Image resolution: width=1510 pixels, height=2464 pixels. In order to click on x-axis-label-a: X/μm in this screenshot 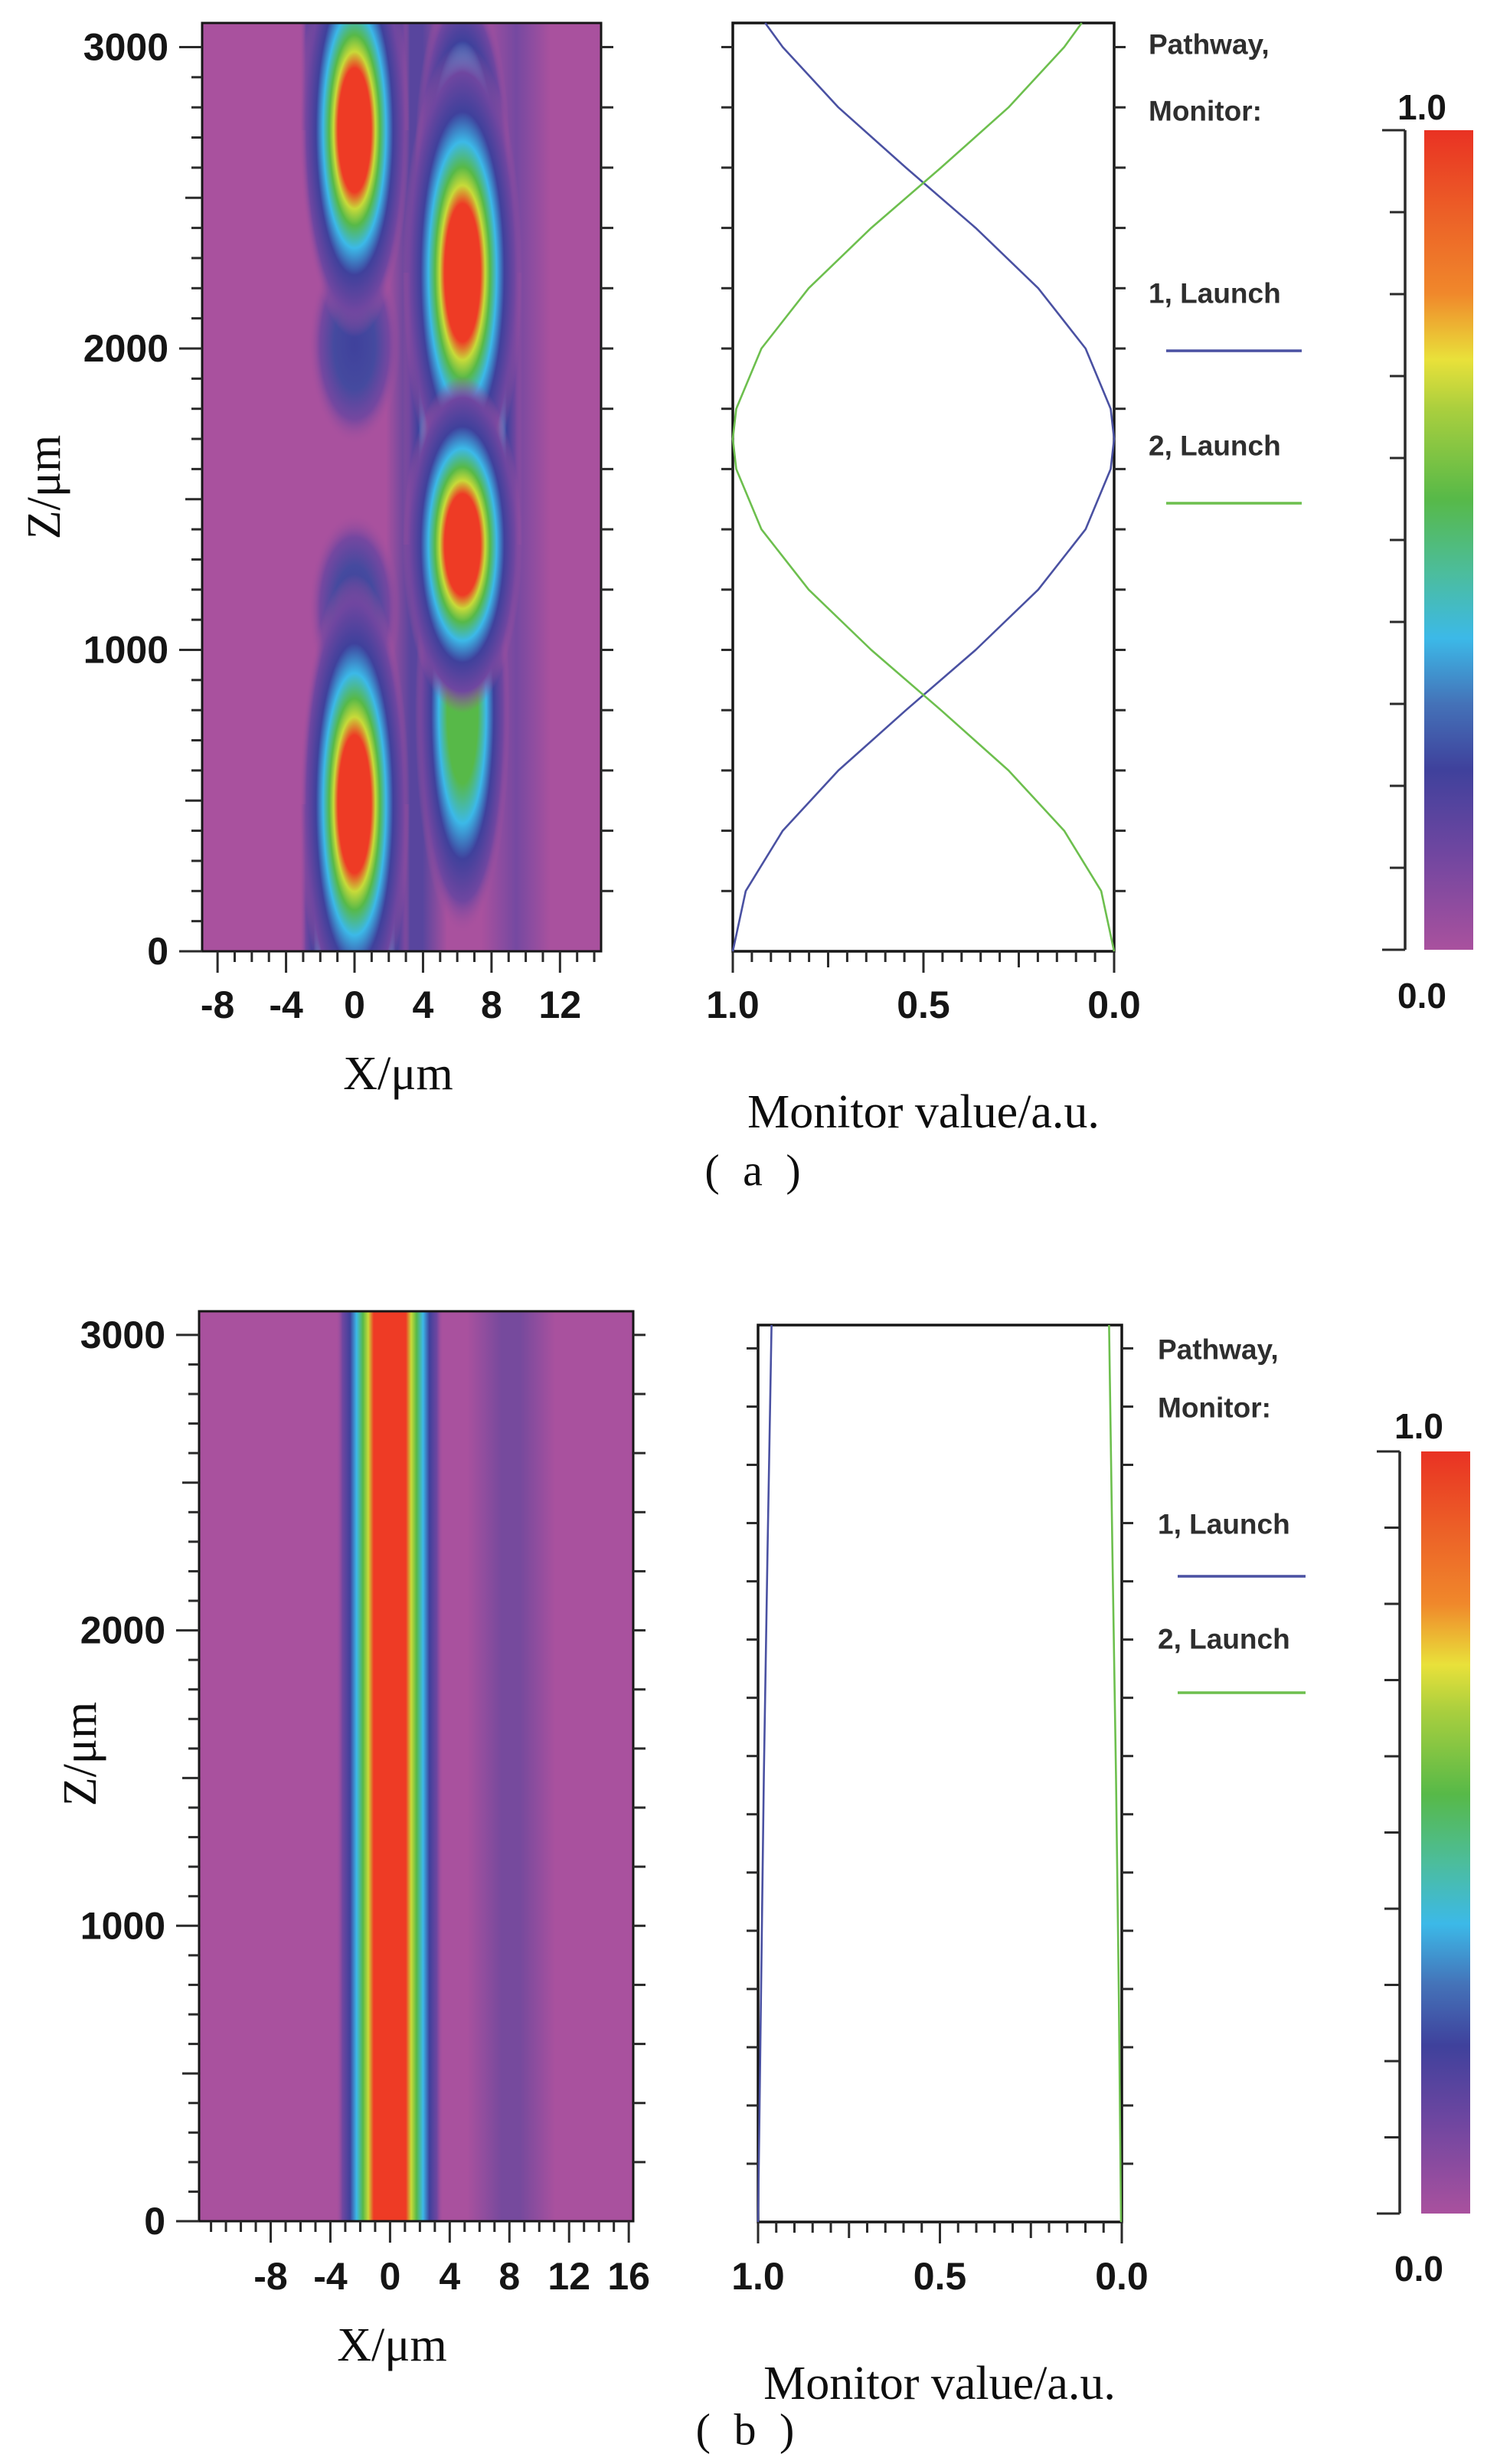, I will do `click(398, 1074)`.